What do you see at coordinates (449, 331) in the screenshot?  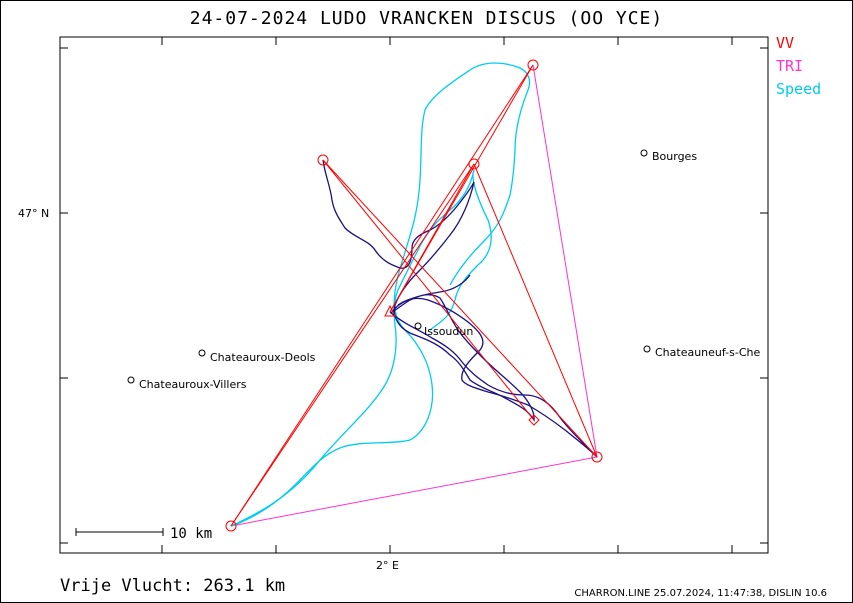 I see `place-issoudun: Issoudun` at bounding box center [449, 331].